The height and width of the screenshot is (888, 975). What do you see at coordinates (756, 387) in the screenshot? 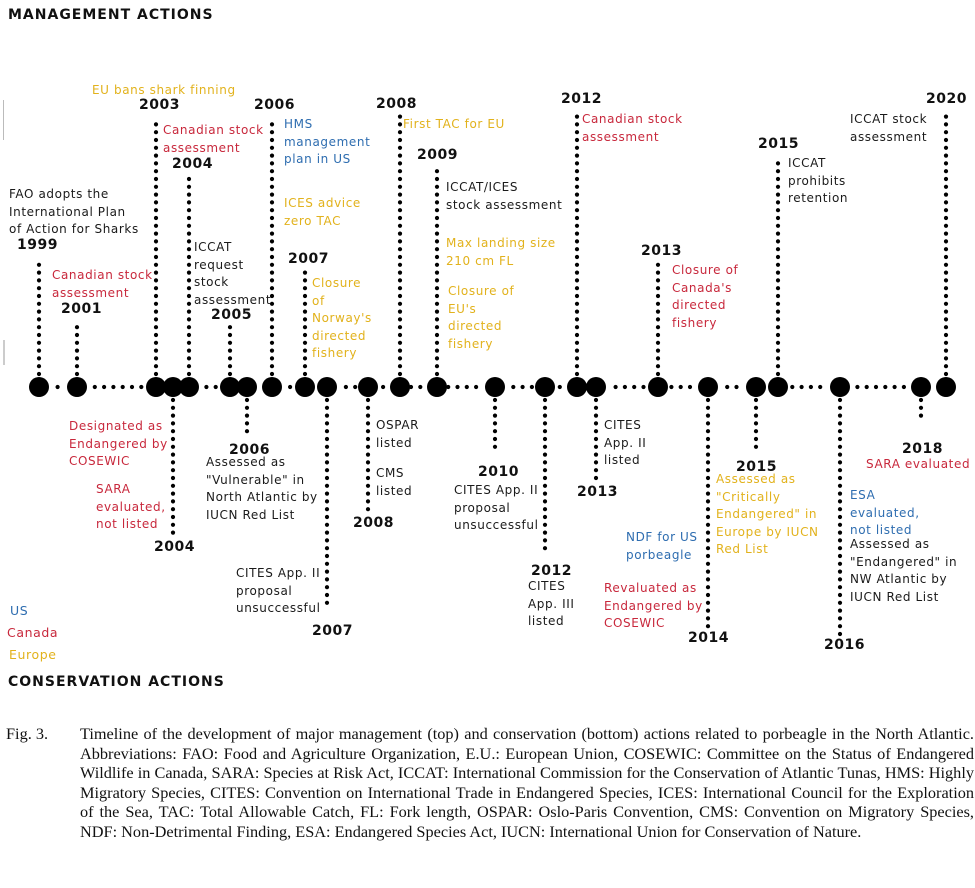
I see `timeline-node` at bounding box center [756, 387].